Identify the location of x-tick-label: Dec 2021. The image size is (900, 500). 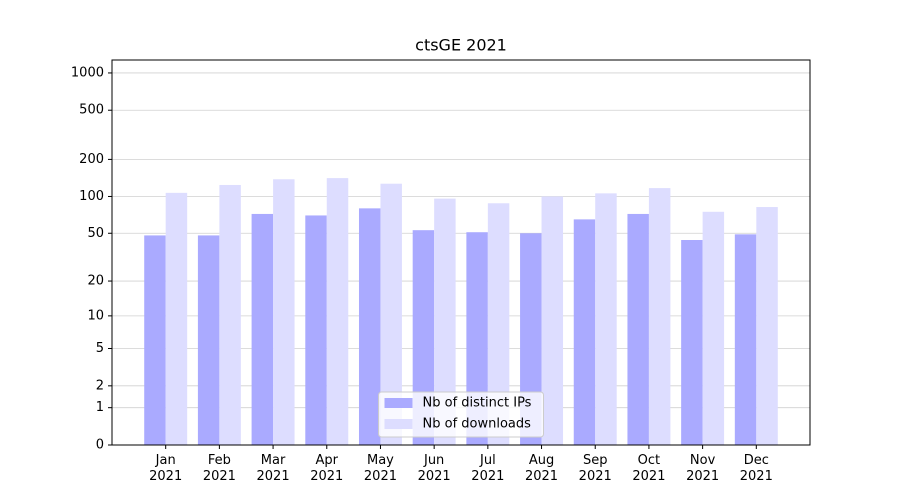
(756, 468).